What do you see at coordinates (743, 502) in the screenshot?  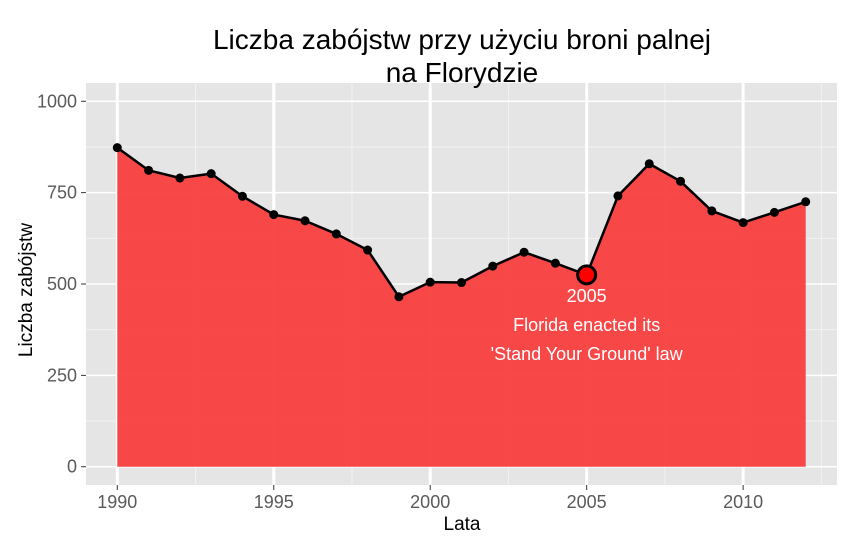 I see `x-tick-label: 2010` at bounding box center [743, 502].